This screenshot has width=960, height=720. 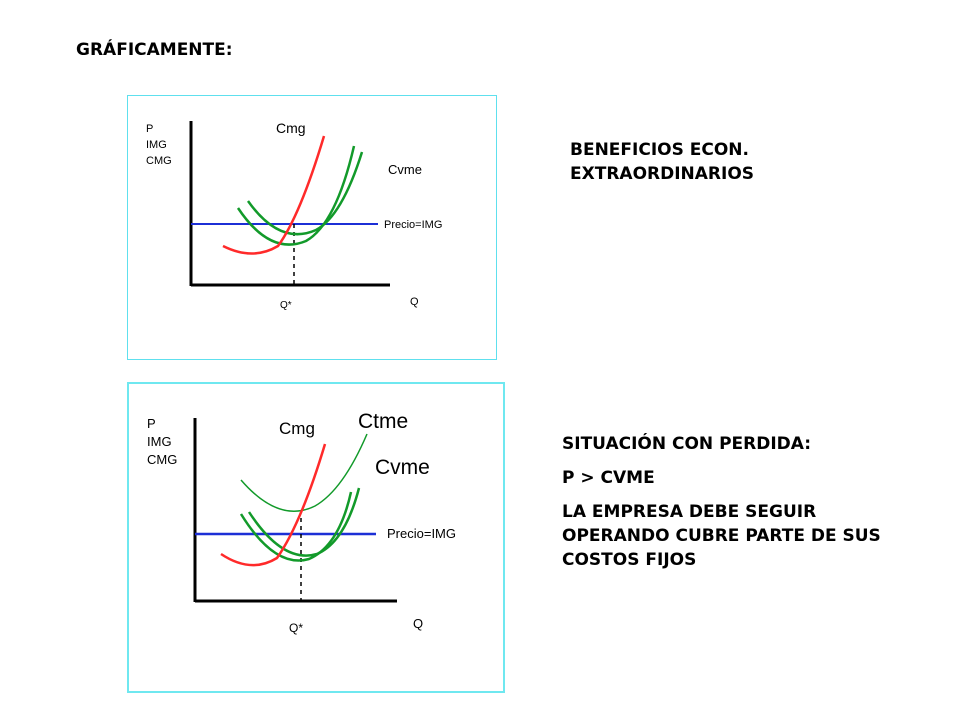 I want to click on profit-text: BENEFICIOS ECON. EXTRAORDINARIOS, so click(x=662, y=162).